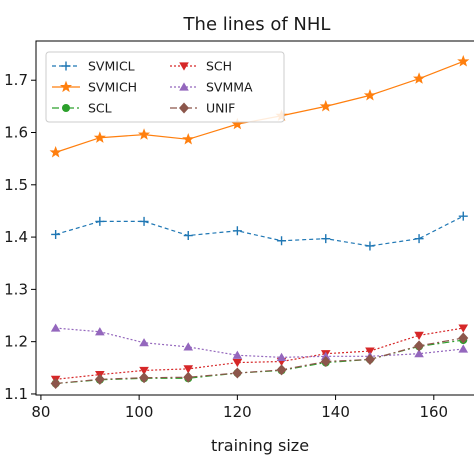 This screenshot has width=474, height=474. What do you see at coordinates (257, 24) in the screenshot?
I see `chart-title: The lines of NHL` at bounding box center [257, 24].